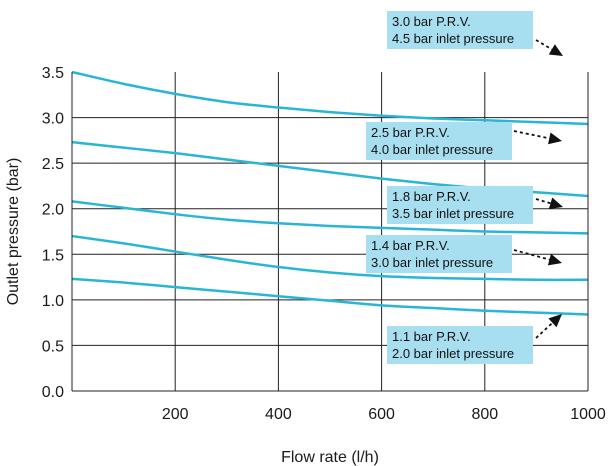 This screenshot has width=608, height=466. I want to click on x-tick-label: 600, so click(381, 414).